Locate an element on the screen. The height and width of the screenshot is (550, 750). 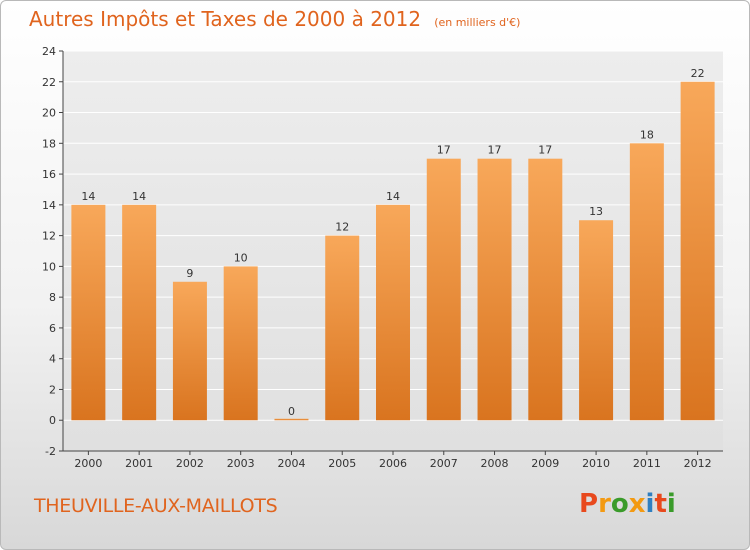
logo-letter: r is located at coordinates (604, 504).